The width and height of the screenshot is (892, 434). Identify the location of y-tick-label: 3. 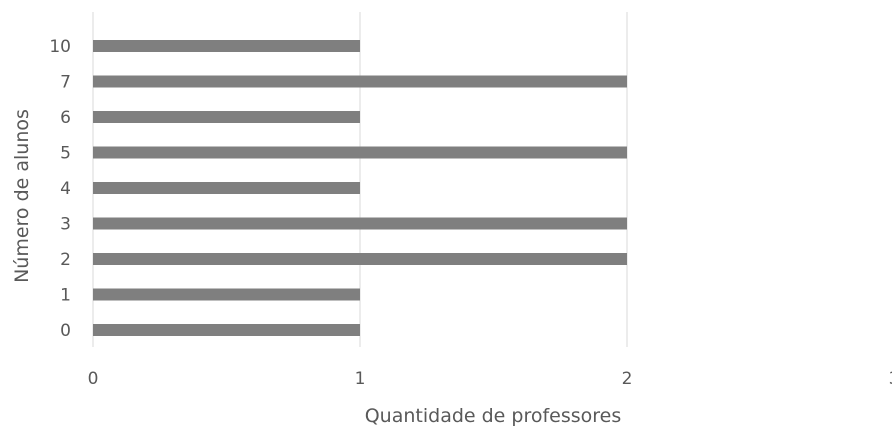
(65, 225).